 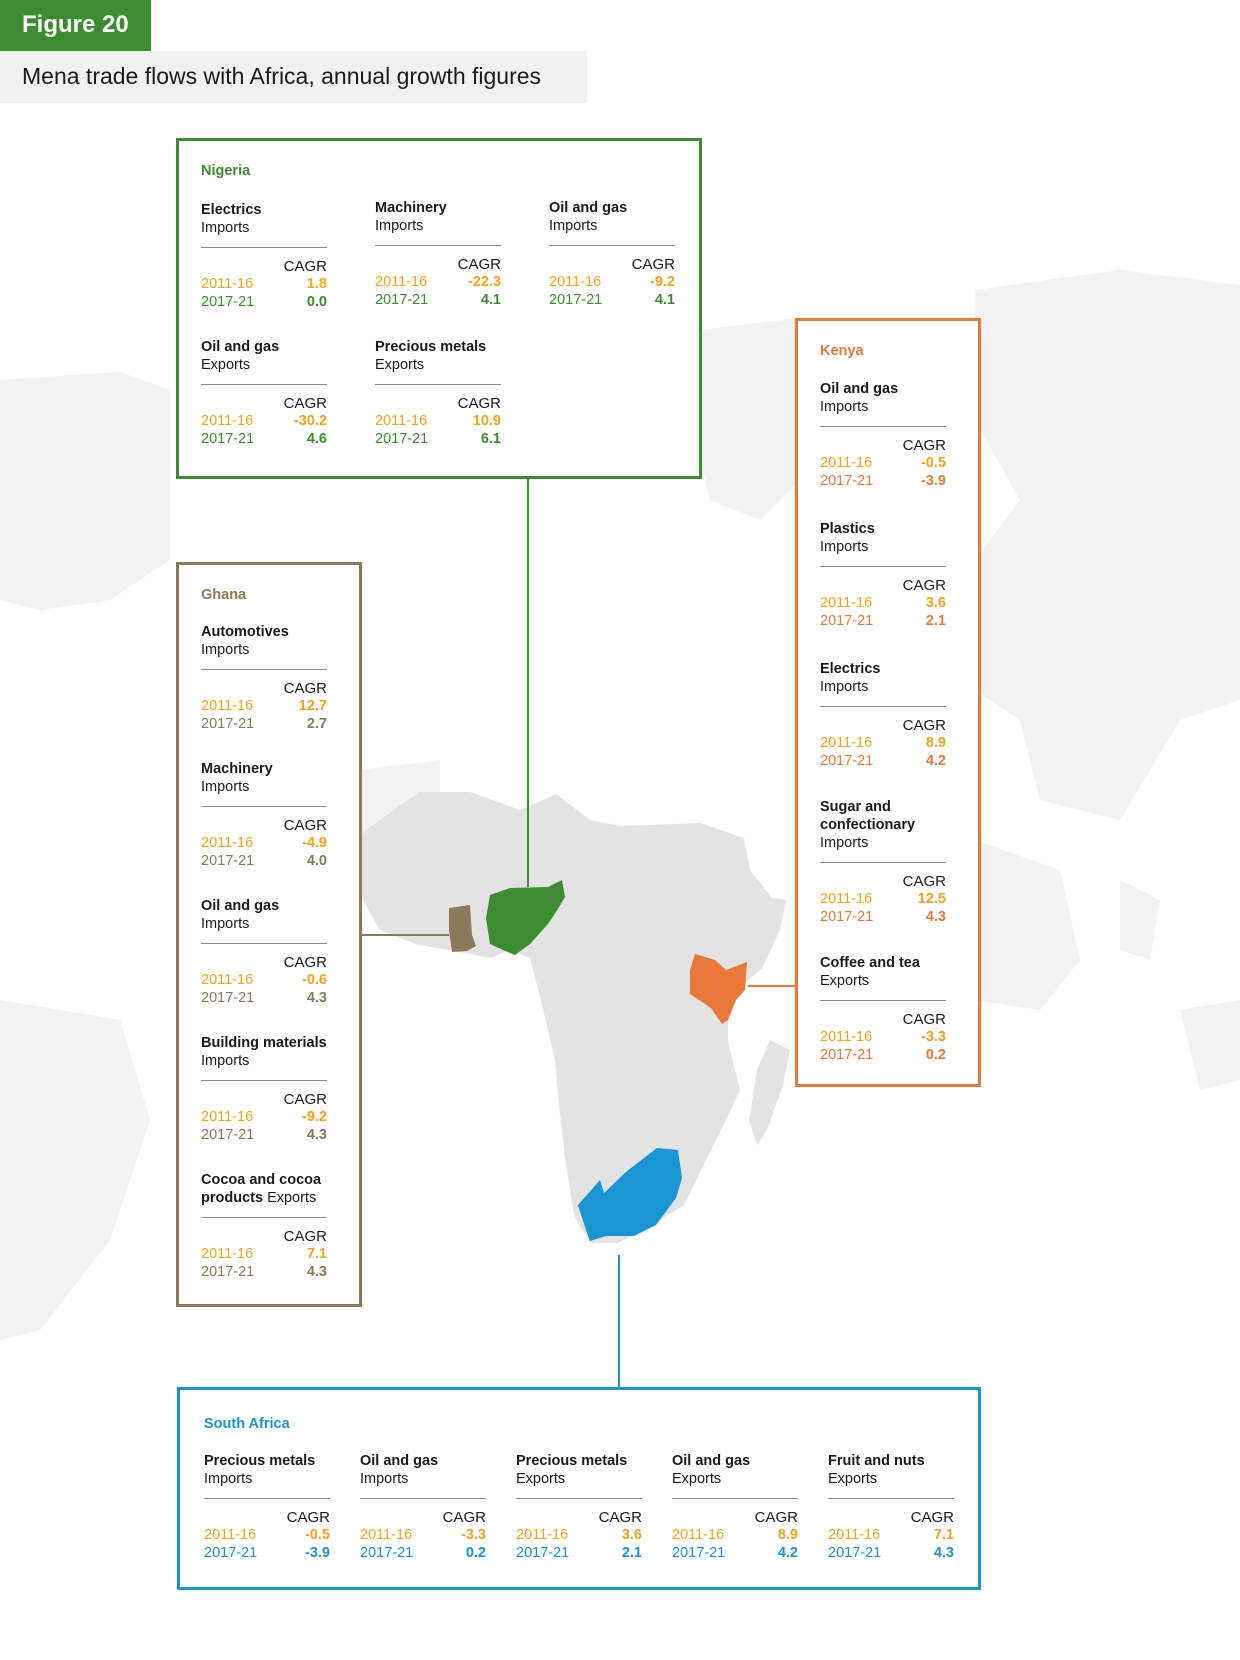 I want to click on stats-block: CAGR 2011-16 12.5 2017-21 4.3, so click(x=883, y=899).